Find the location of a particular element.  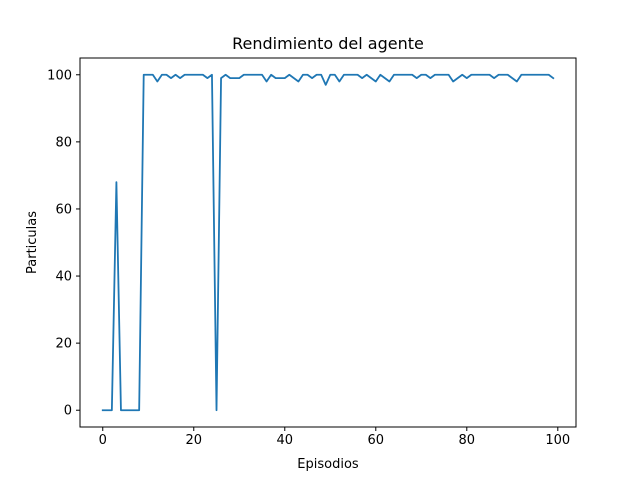

x-axis-label: Episodios is located at coordinates (328, 464).